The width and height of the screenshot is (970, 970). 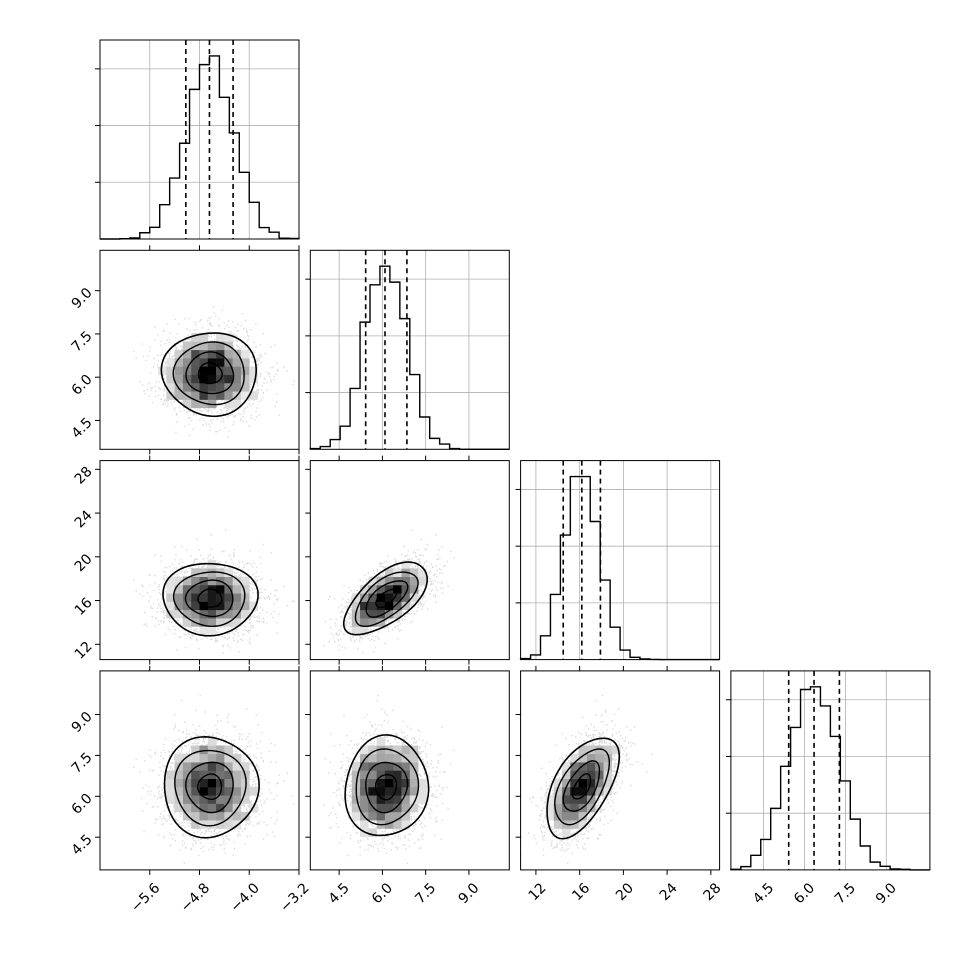 What do you see at coordinates (245, 897) in the screenshot?
I see `x-tick-label: −4.0` at bounding box center [245, 897].